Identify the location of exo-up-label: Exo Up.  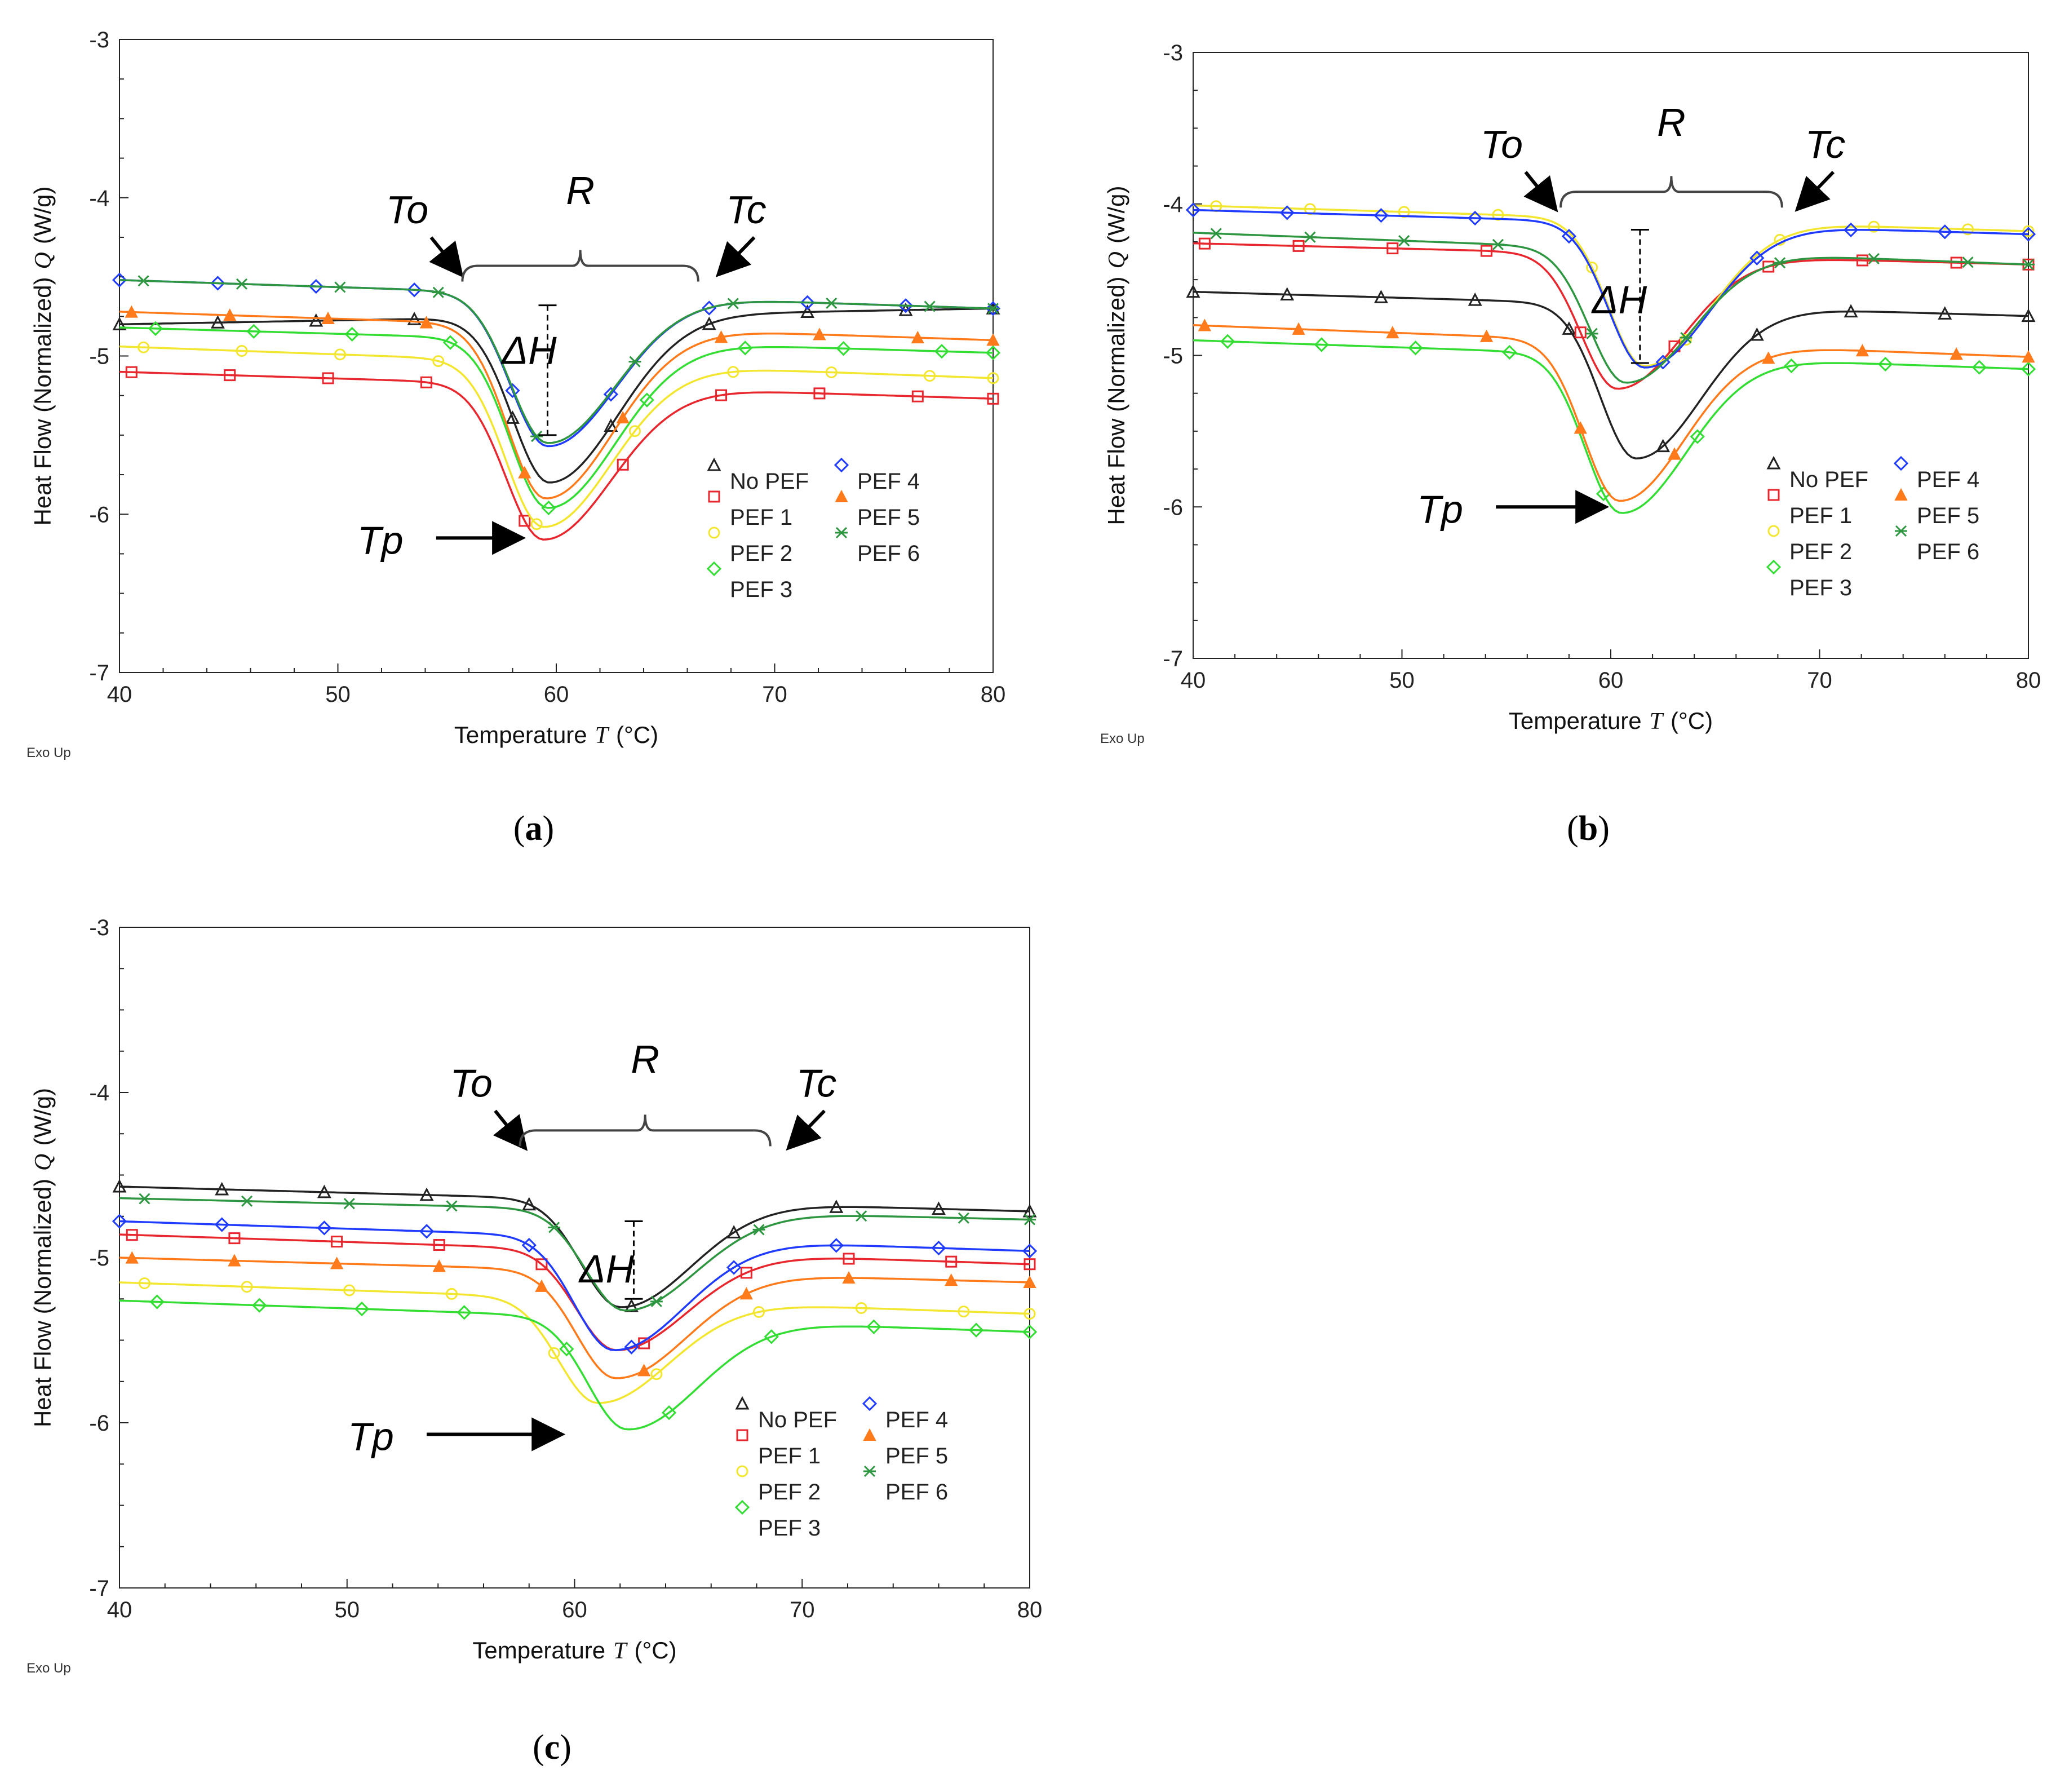
(1122, 738).